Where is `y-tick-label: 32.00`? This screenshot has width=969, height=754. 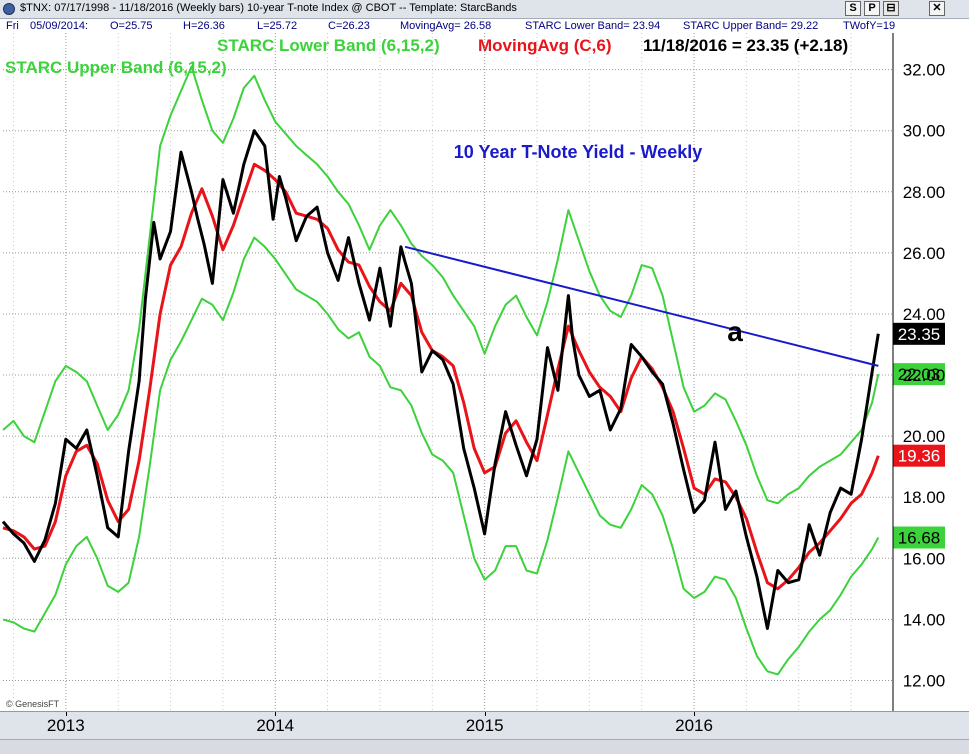
y-tick-label: 32.00 is located at coordinates (924, 70).